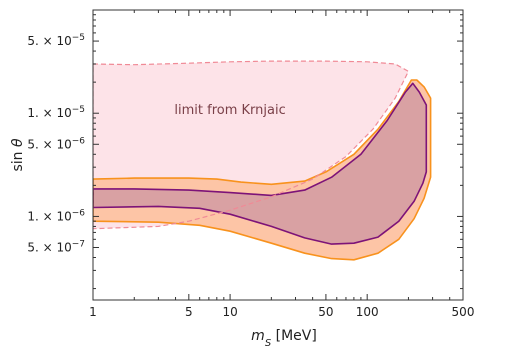 The image size is (507, 347). I want to click on x-tick-label: 10, so click(229, 312).